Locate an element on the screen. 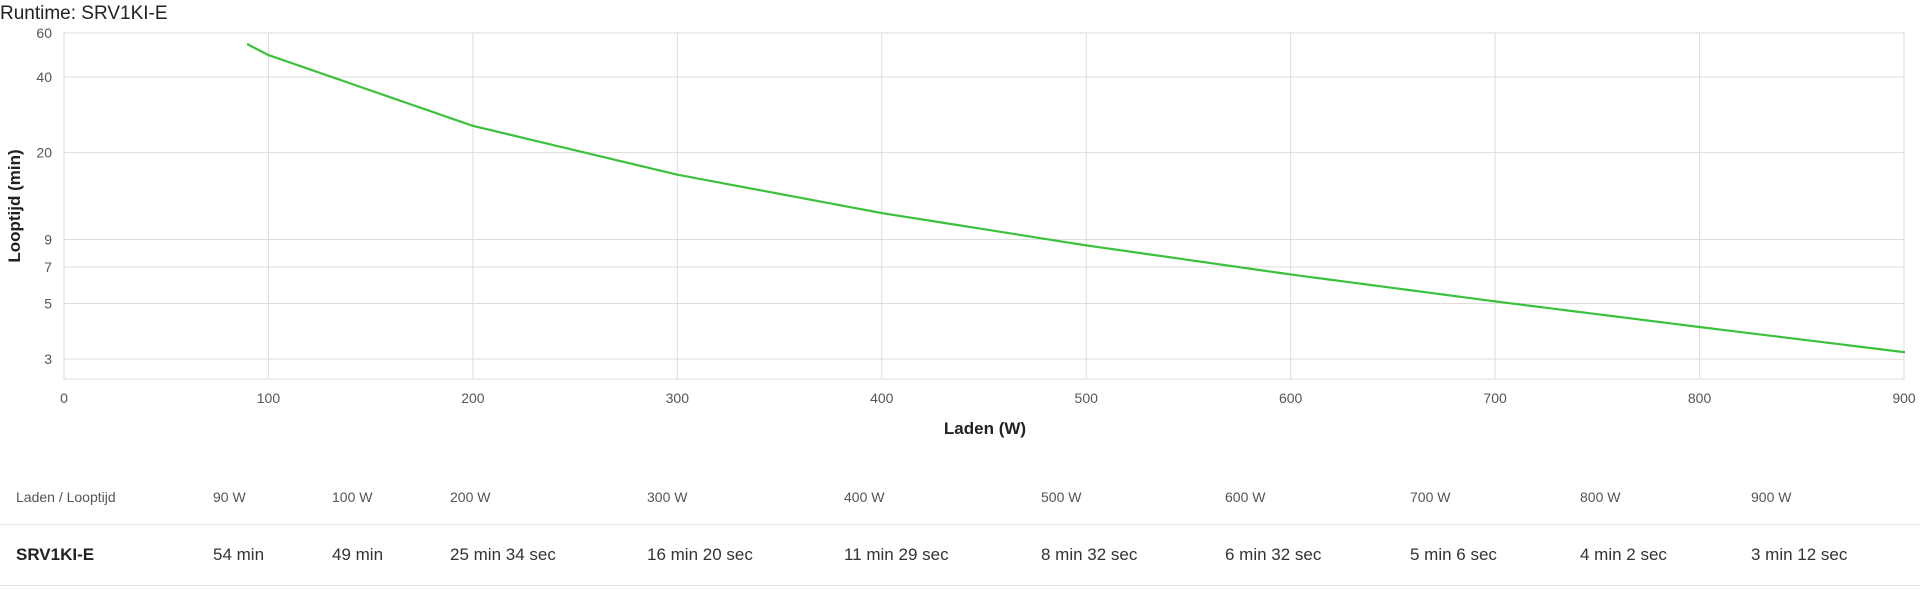 Image resolution: width=1920 pixels, height=589 pixels. y-tick-label: 7 is located at coordinates (48, 267).